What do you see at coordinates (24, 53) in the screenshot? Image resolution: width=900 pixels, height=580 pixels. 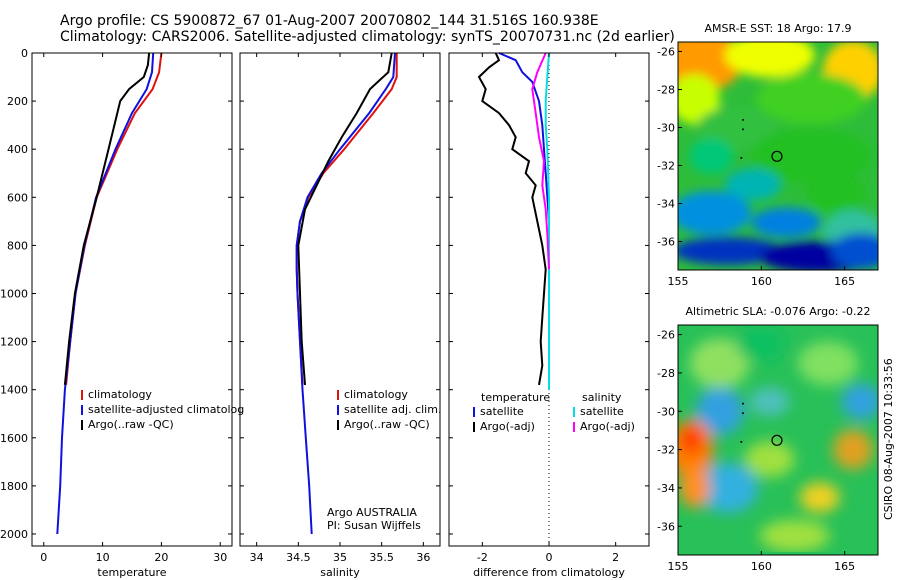 I see `y-tick-label: 0` at bounding box center [24, 53].